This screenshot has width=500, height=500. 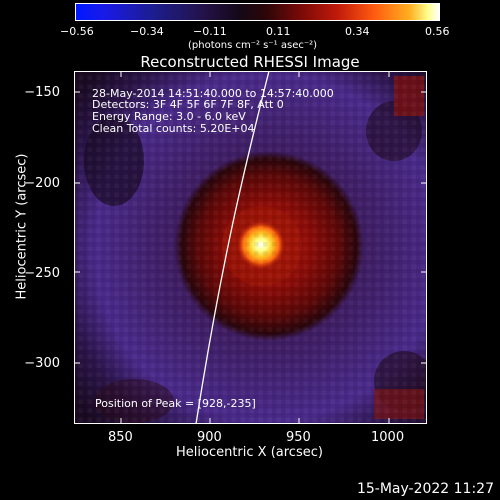 What do you see at coordinates (188, 104) in the screenshot?
I see `detectors: Detectors: 3F 4F 5F 6F 7F 8F, Att 0` at bounding box center [188, 104].